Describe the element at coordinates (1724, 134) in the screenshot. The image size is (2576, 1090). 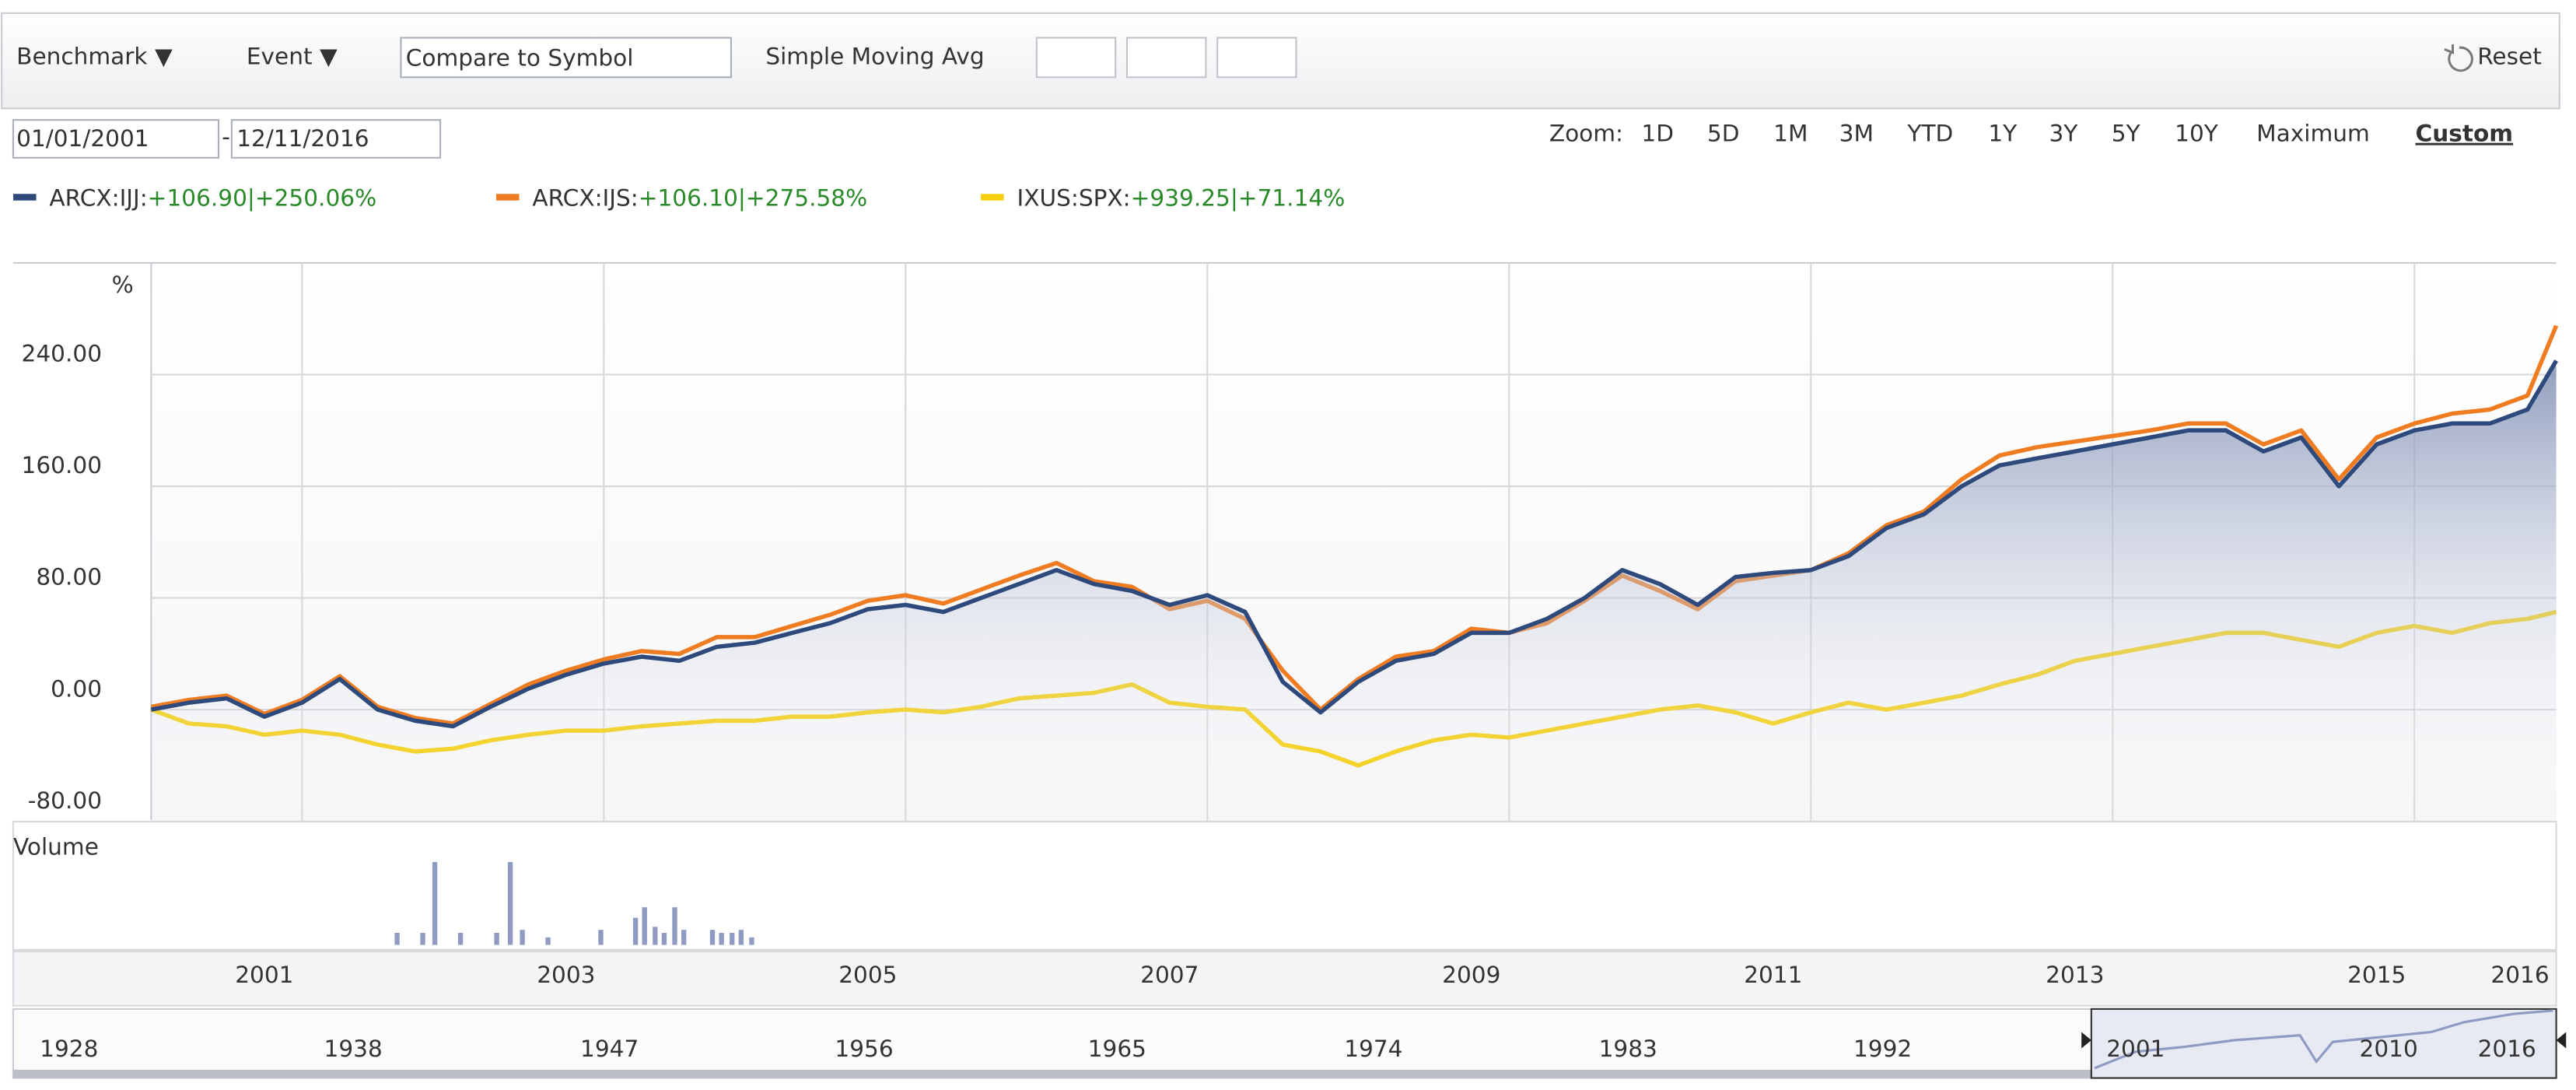
I see `zoom-option: 5D` at that location.